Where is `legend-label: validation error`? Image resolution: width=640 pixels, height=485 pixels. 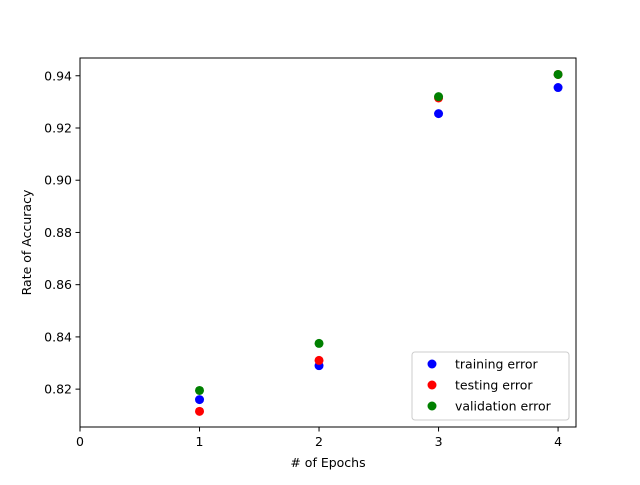
legend-label: validation error is located at coordinates (503, 406).